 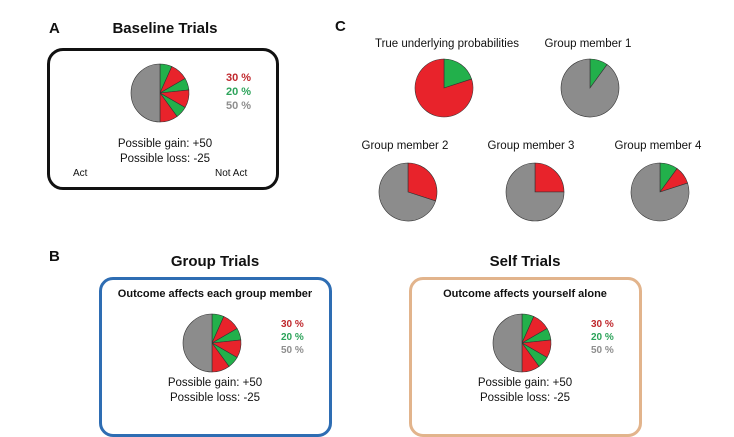 What do you see at coordinates (658, 146) in the screenshot?
I see `pie-label-member-4: Group member 4` at bounding box center [658, 146].